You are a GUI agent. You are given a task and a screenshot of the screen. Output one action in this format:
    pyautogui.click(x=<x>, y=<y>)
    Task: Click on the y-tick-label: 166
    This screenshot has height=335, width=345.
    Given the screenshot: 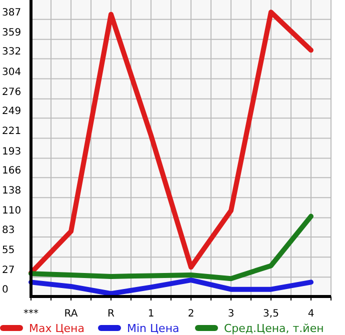 What is the action you would take?
    pyautogui.click(x=12, y=171)
    